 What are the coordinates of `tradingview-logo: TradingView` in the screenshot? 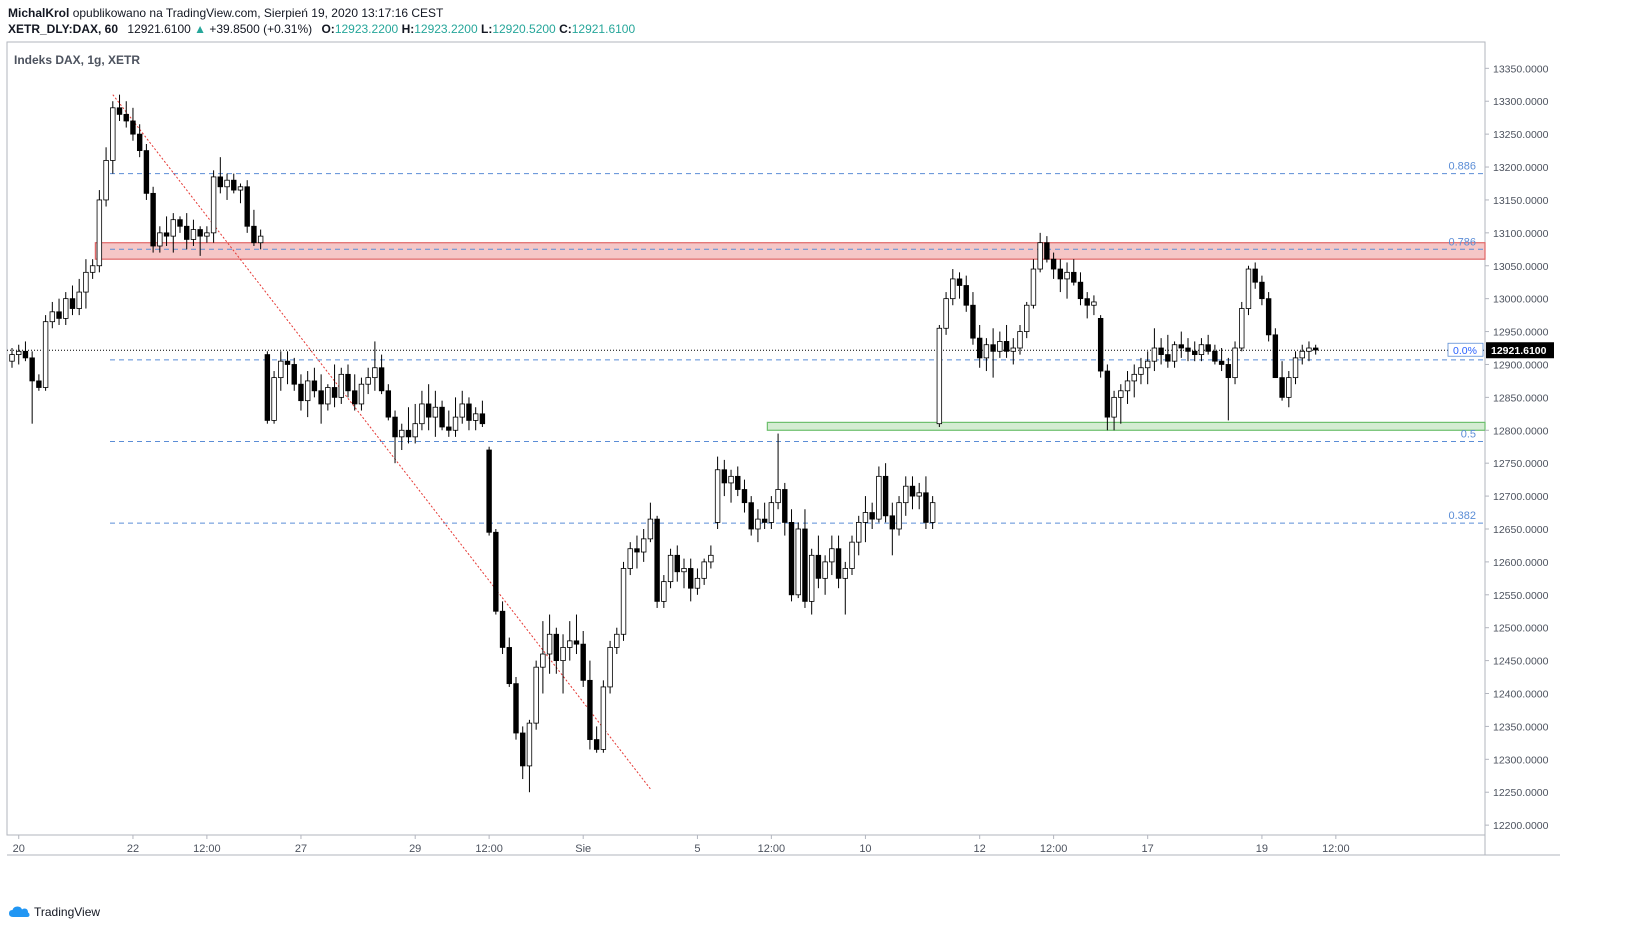 It's located at (54, 912).